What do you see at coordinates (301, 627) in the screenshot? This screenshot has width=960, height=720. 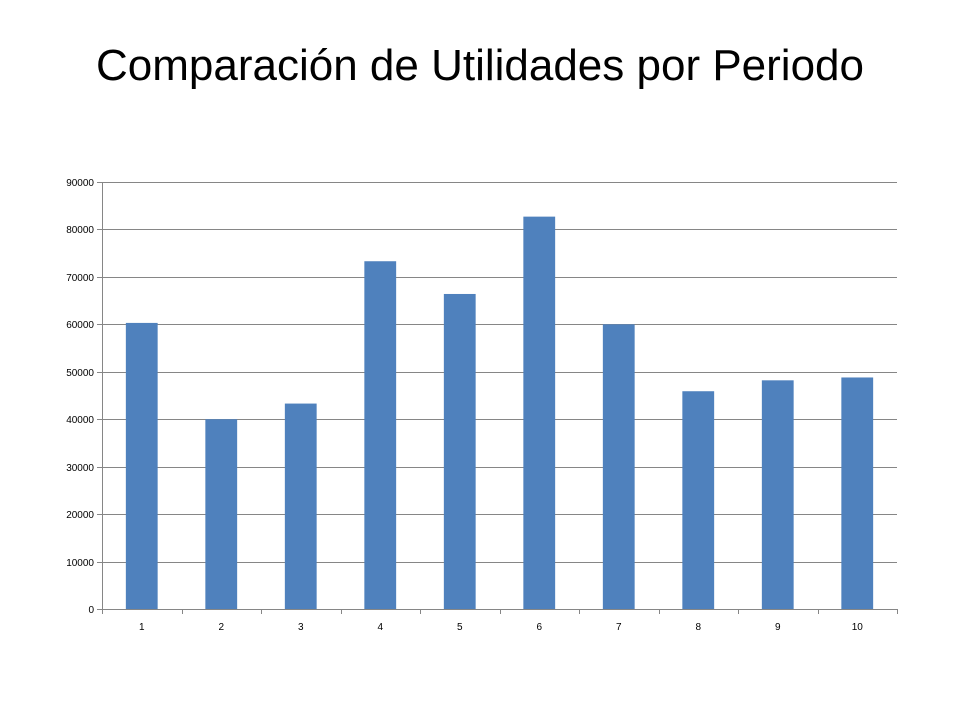 I see `x-tick-label: 3` at bounding box center [301, 627].